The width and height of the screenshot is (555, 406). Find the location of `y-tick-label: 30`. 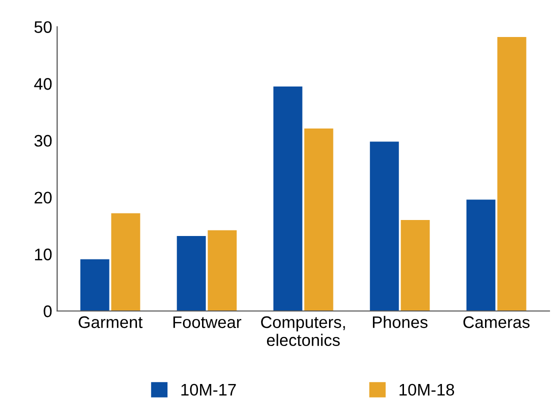

y-tick-label: 30 is located at coordinates (43, 140).